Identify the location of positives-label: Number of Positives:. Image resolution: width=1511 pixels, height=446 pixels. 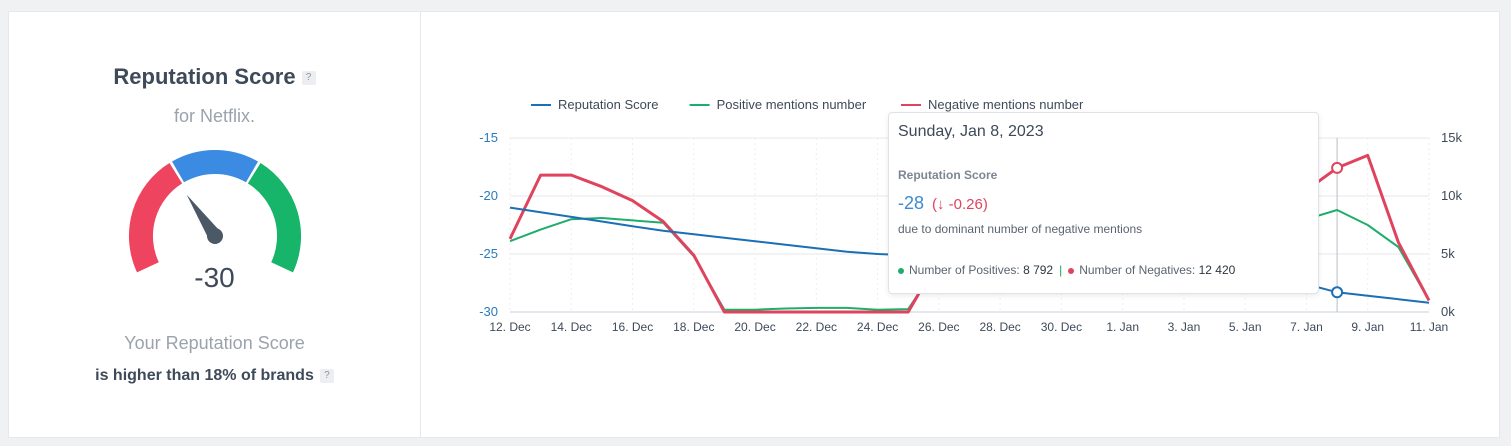
(964, 270).